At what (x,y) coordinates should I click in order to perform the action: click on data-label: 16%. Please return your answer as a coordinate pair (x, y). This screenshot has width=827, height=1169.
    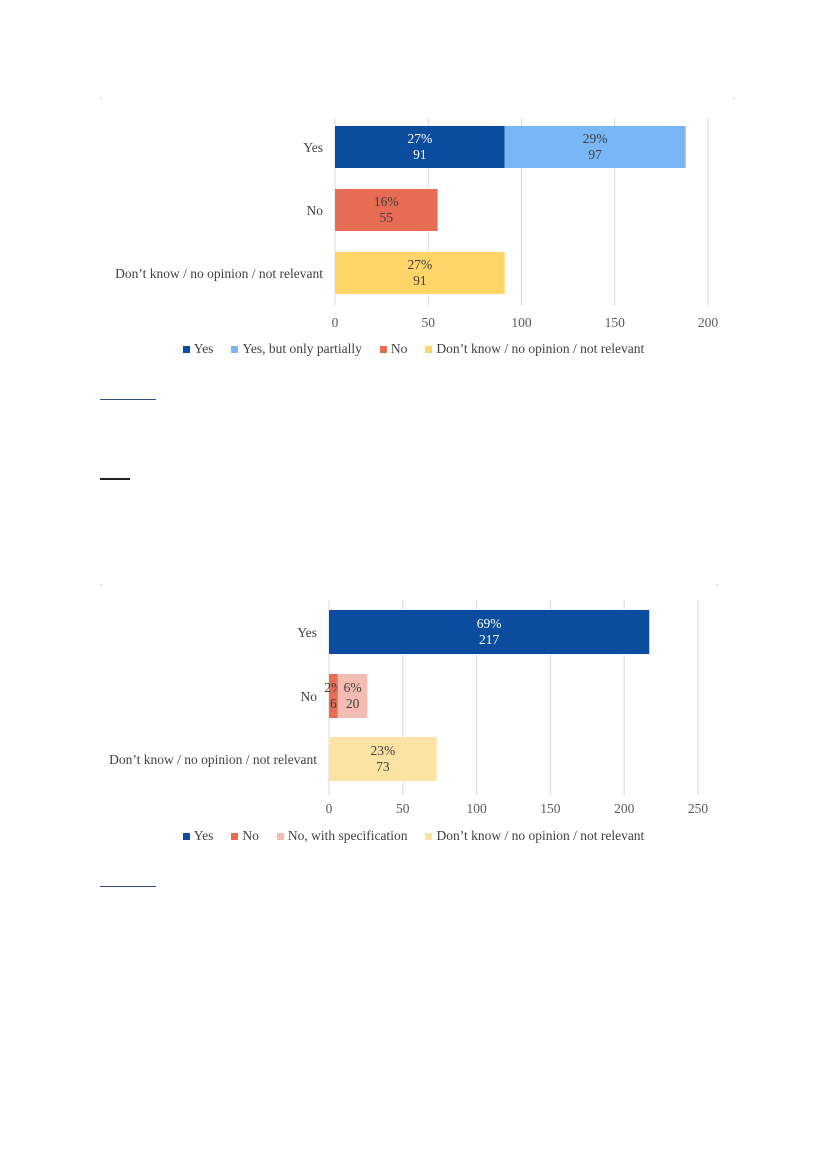
    Looking at the image, I should click on (386, 201).